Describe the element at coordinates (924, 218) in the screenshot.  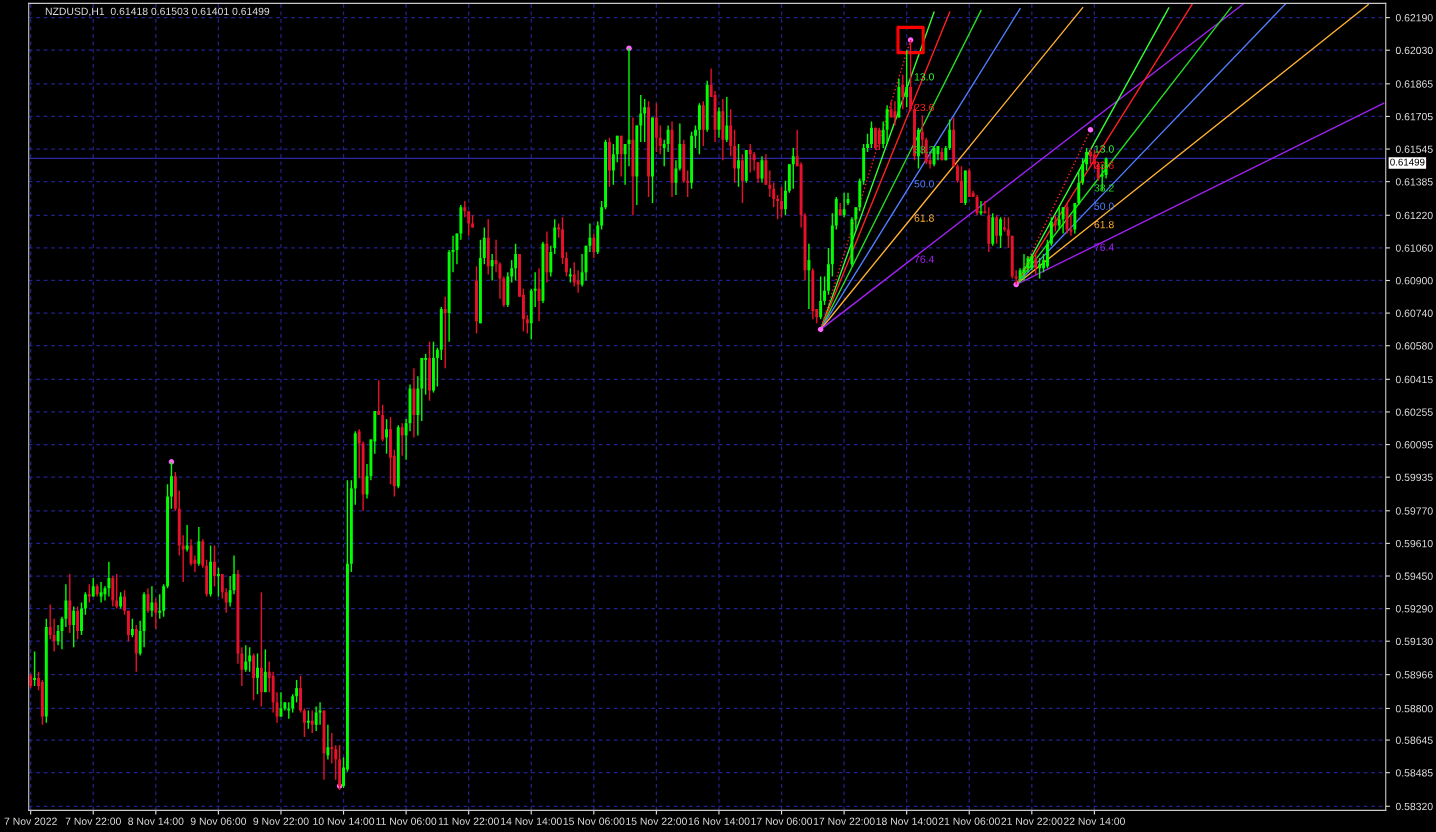
I see `series-label: 61.8` at that location.